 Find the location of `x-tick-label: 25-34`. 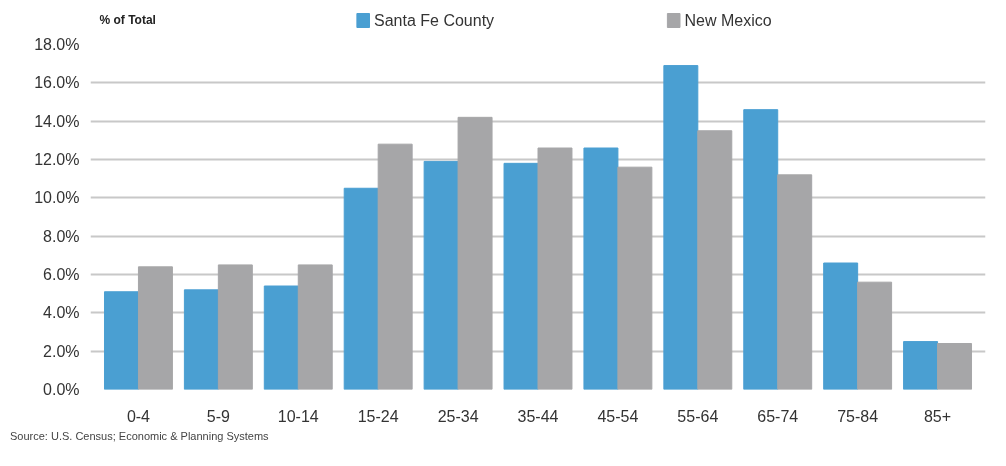

x-tick-label: 25-34 is located at coordinates (458, 416).